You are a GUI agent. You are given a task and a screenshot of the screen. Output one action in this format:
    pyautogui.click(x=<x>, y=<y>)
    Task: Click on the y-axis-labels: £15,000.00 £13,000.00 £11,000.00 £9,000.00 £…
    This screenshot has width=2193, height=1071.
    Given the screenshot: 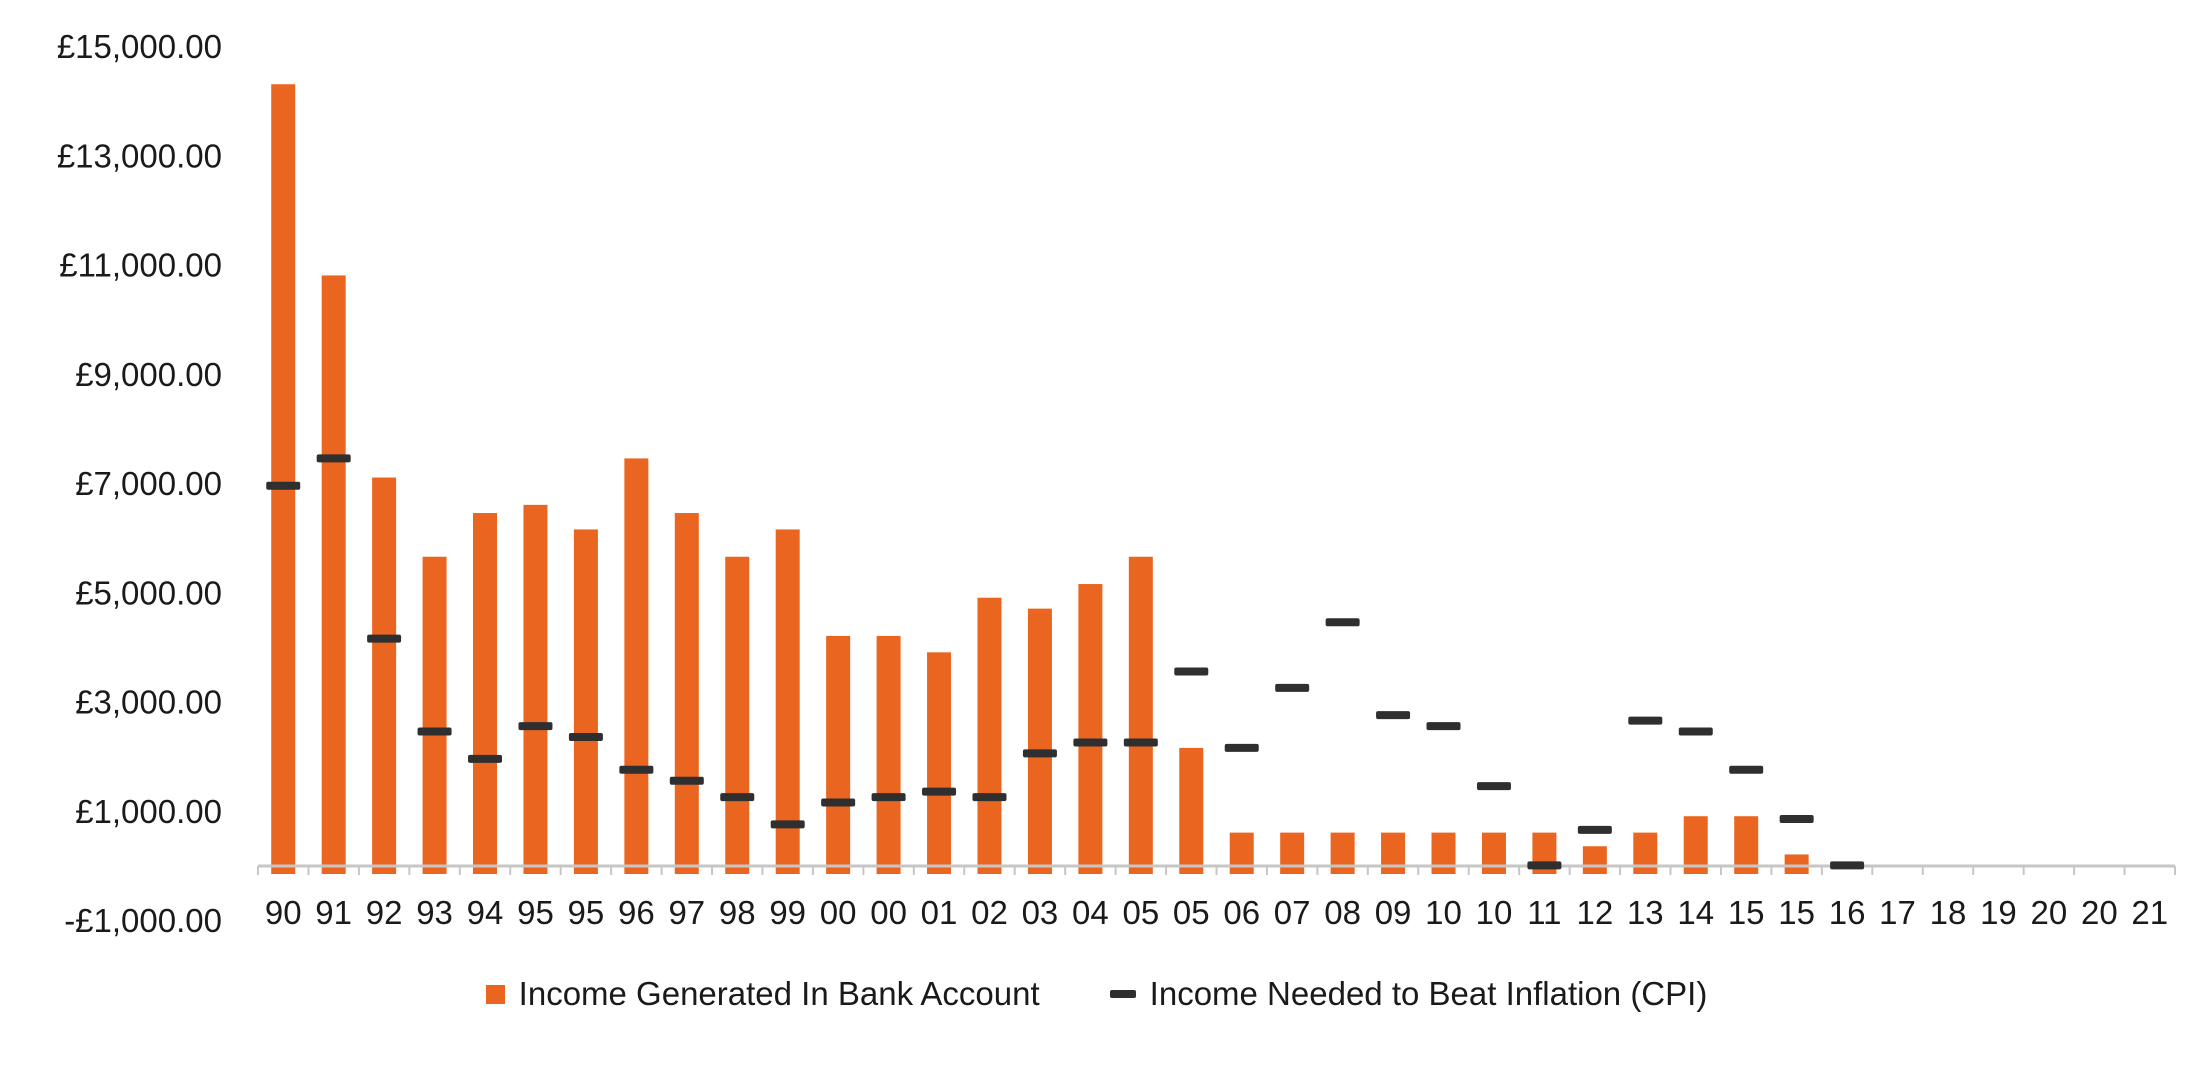 What is the action you would take?
    pyautogui.click(x=139, y=483)
    